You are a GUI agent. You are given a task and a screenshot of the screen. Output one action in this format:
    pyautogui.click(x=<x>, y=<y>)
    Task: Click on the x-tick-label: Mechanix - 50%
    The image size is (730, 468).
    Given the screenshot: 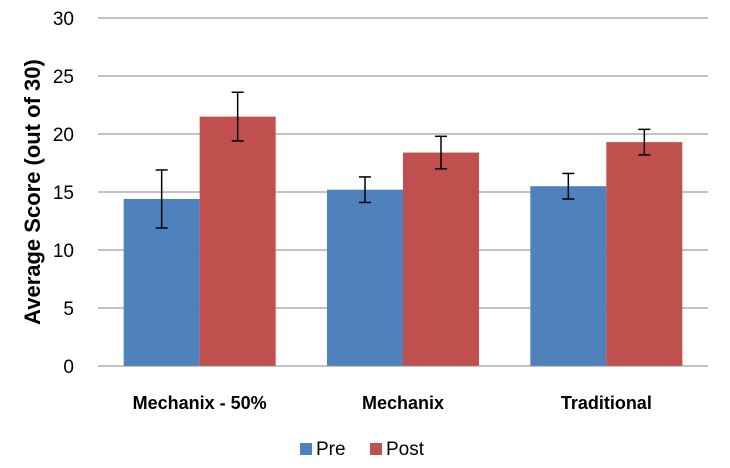 What is the action you would take?
    pyautogui.click(x=200, y=403)
    